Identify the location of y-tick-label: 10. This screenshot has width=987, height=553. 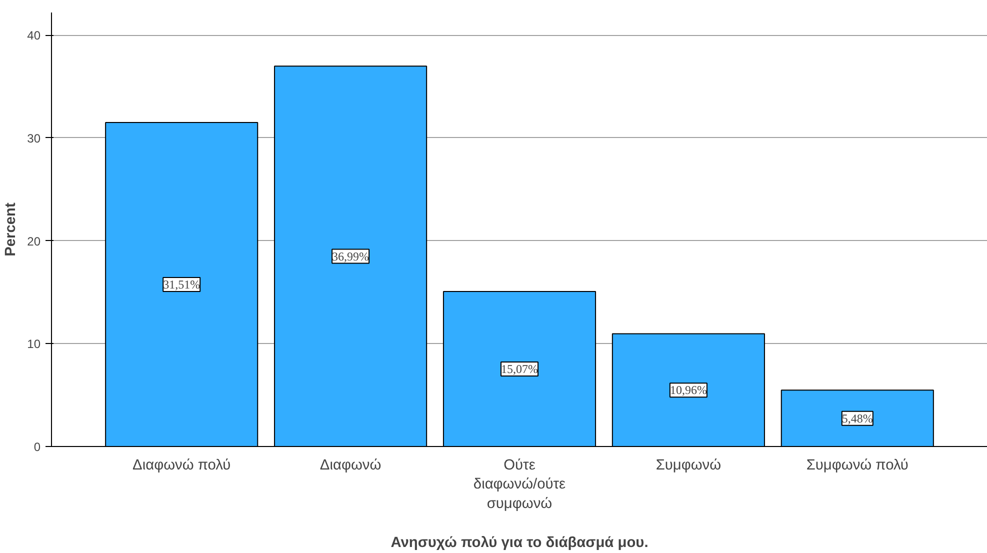
(34, 344).